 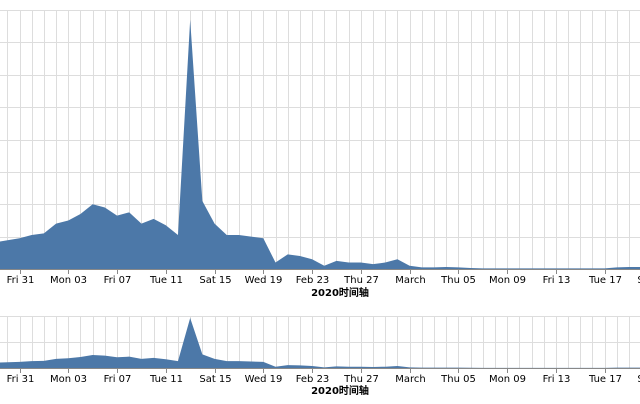 I want to click on area-layer, so click(x=320, y=342).